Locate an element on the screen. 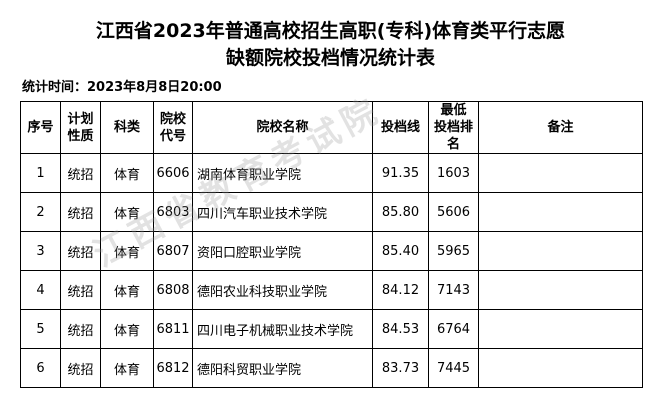  header-text: 序号 is located at coordinates (40, 127).